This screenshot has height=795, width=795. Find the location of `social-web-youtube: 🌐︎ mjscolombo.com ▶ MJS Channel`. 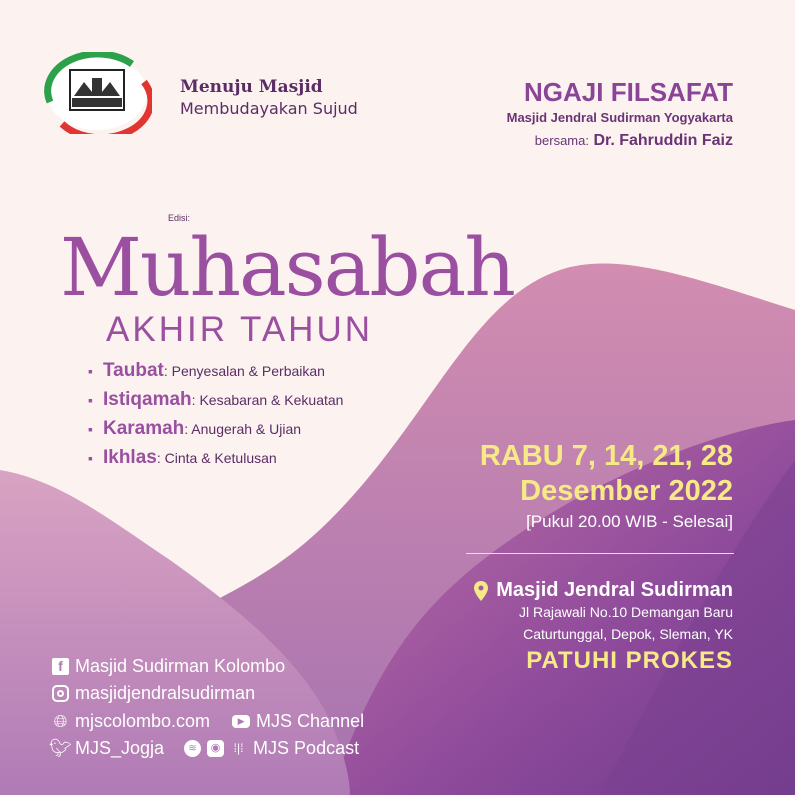

social-web-youtube: 🌐︎ mjscolombo.com ▶ MJS Channel is located at coordinates (208, 721).